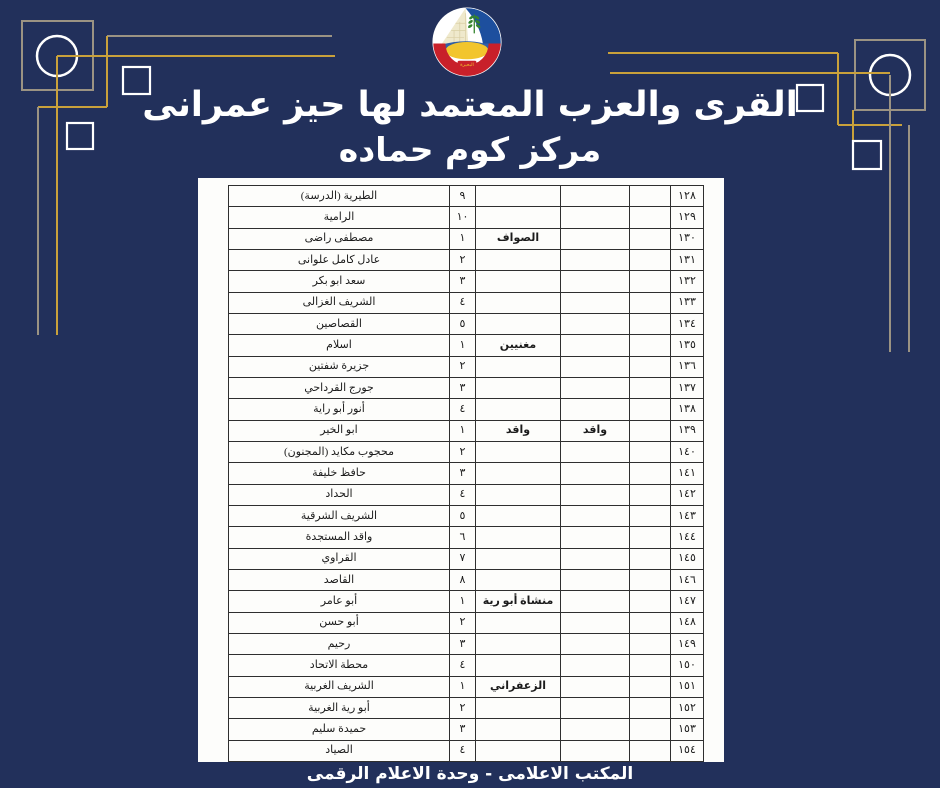 Image resolution: width=940 pixels, height=788 pixels. What do you see at coordinates (339, 388) in the screenshot?
I see `village-name-cell: جورج القرداحي` at bounding box center [339, 388].